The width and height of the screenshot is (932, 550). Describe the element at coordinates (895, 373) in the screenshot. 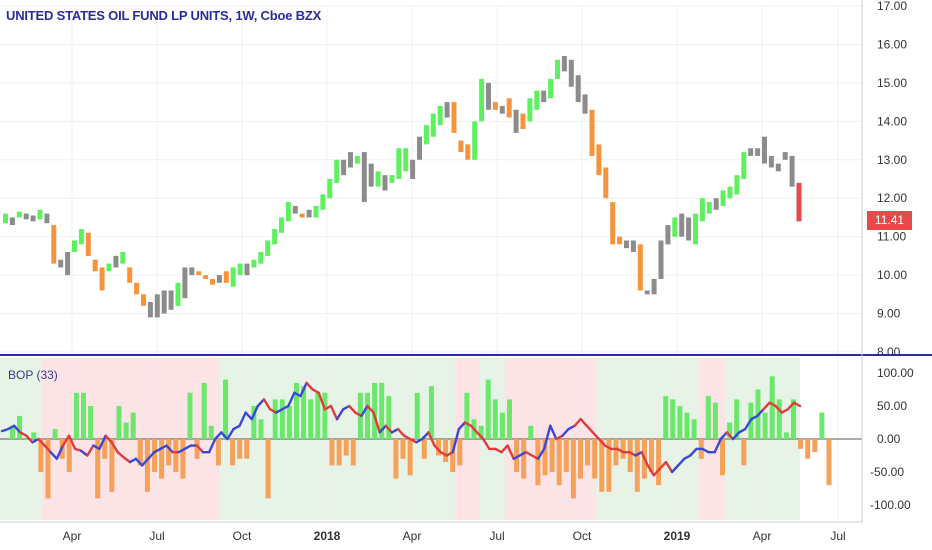

I see `bop-tick-label: 100.00` at that location.